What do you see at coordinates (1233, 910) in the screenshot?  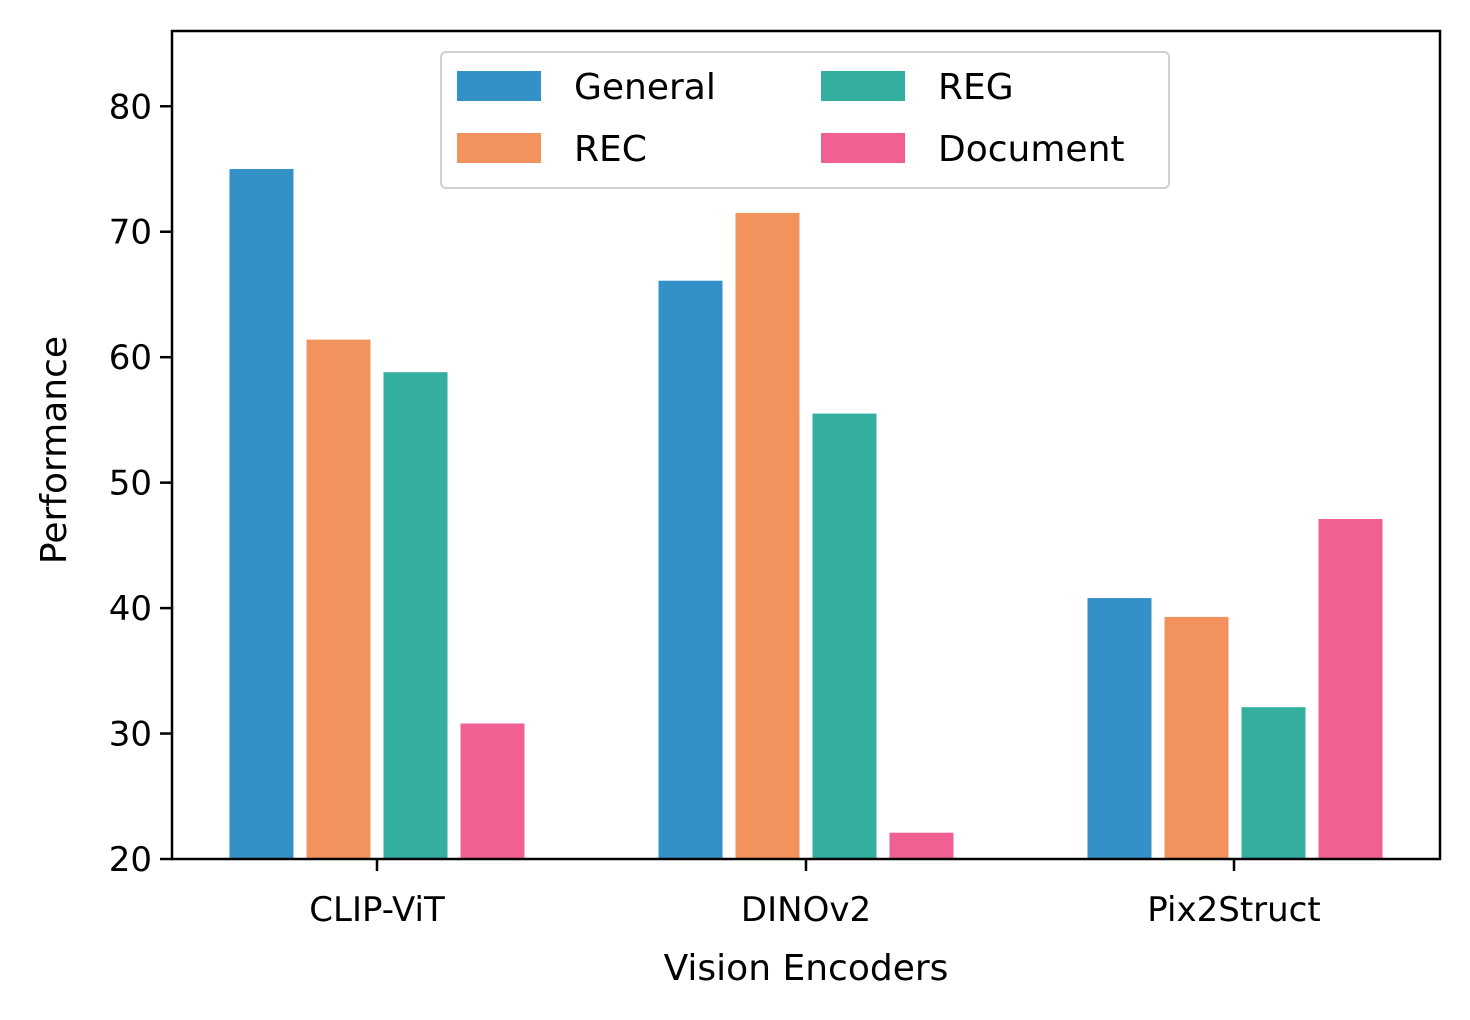 I see `x-tick-label: Pix2Struct` at bounding box center [1233, 910].